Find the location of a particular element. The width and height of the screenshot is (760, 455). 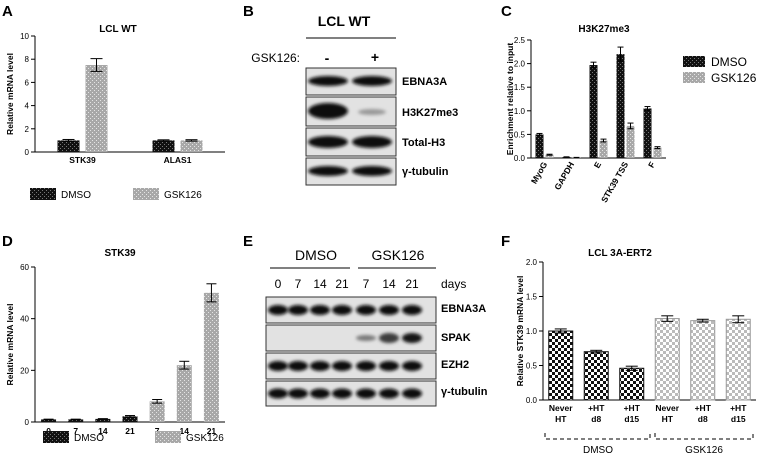

panel-d-y-tick-label: 0 is located at coordinates (27, 422).